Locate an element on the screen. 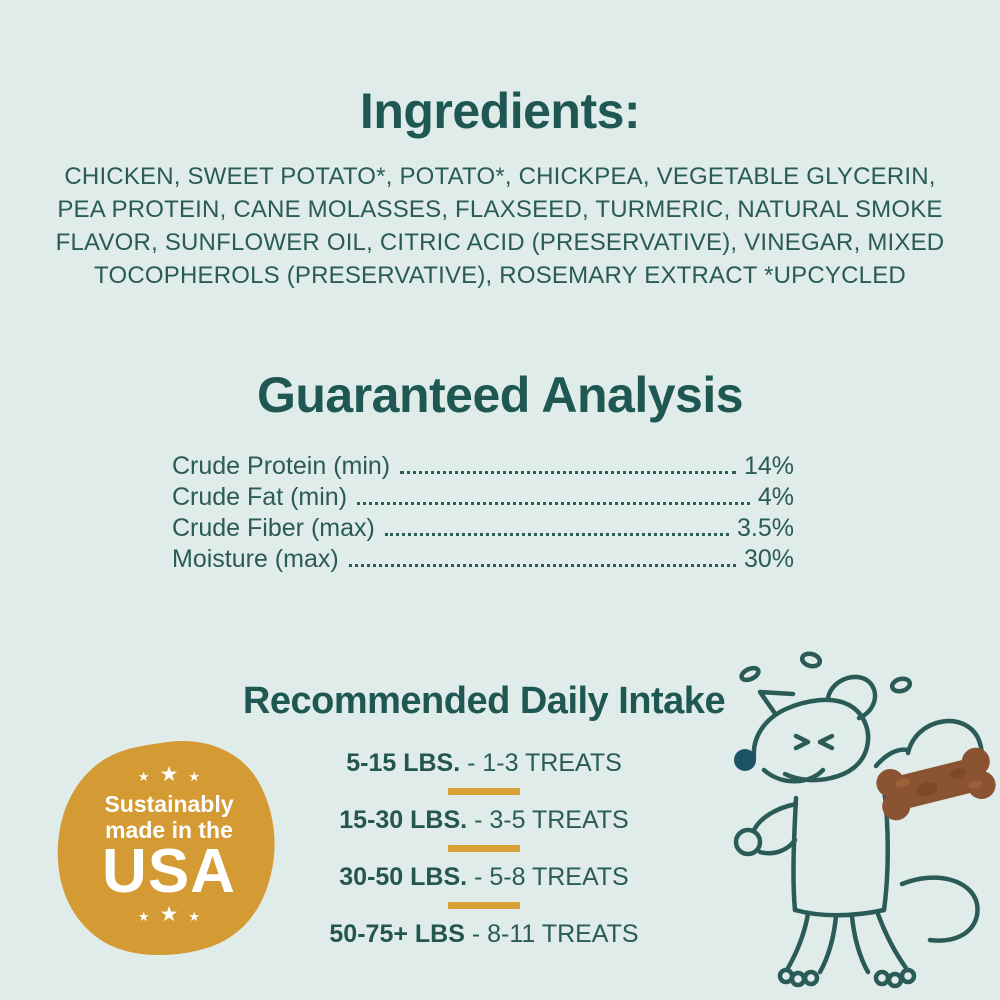 The image size is (1000, 1000). arm-flexed is located at coordinates (775, 817).